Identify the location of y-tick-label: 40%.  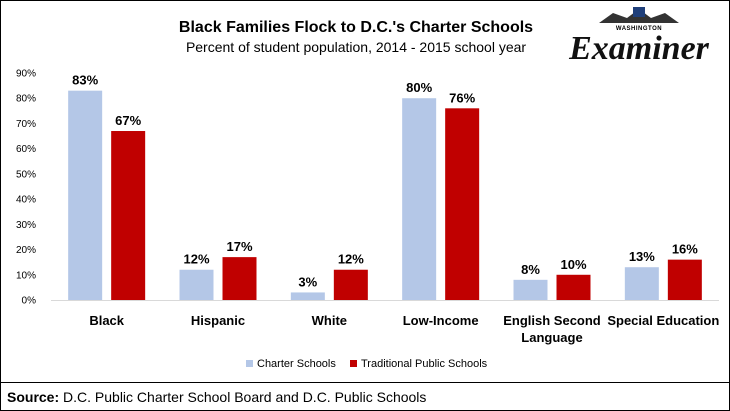
(26, 200).